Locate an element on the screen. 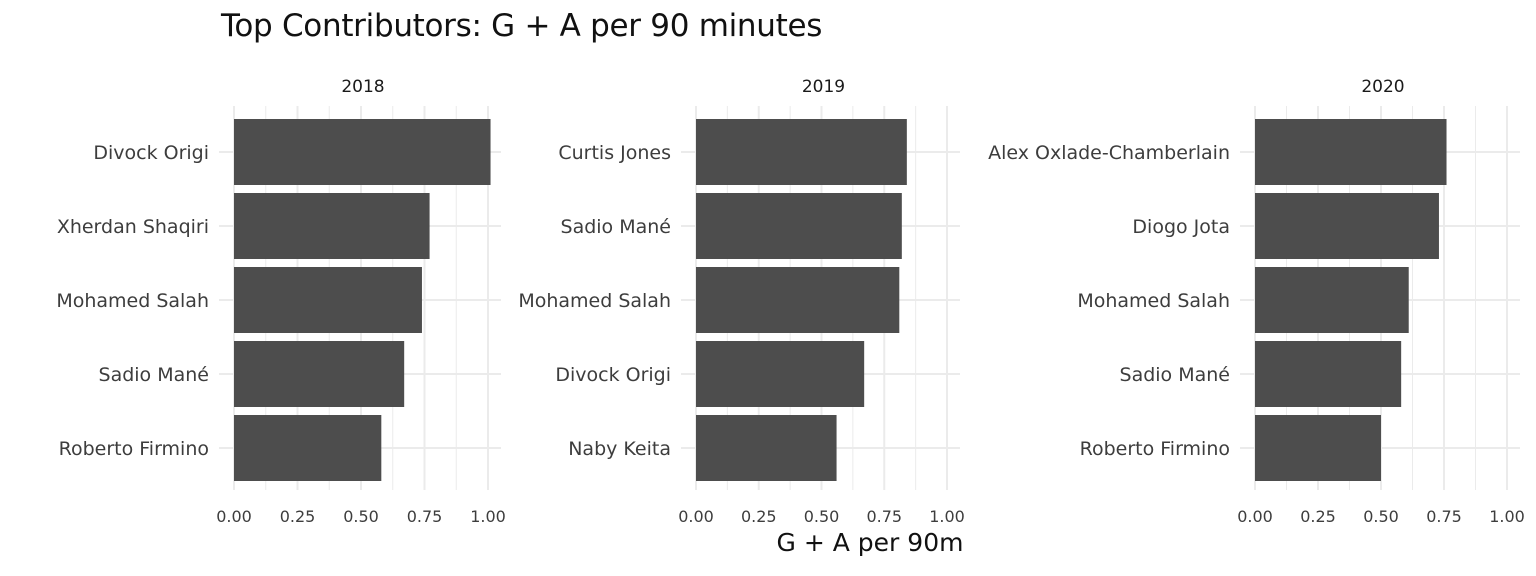 This screenshot has height=576, width=1536. chart-title: Top Contributors: G + A per 90 minutes is located at coordinates (522, 26).